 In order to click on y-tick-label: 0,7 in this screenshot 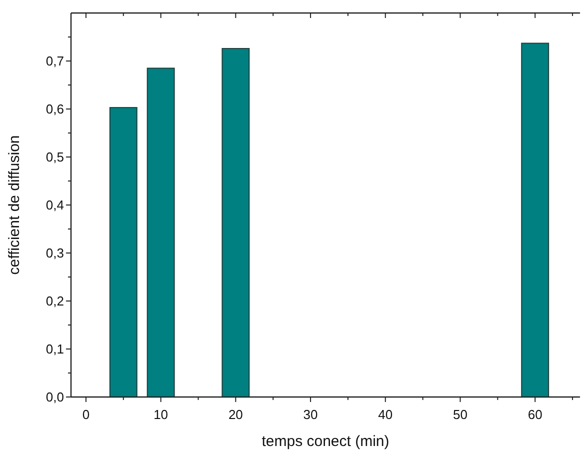, I will do `click(55, 61)`.